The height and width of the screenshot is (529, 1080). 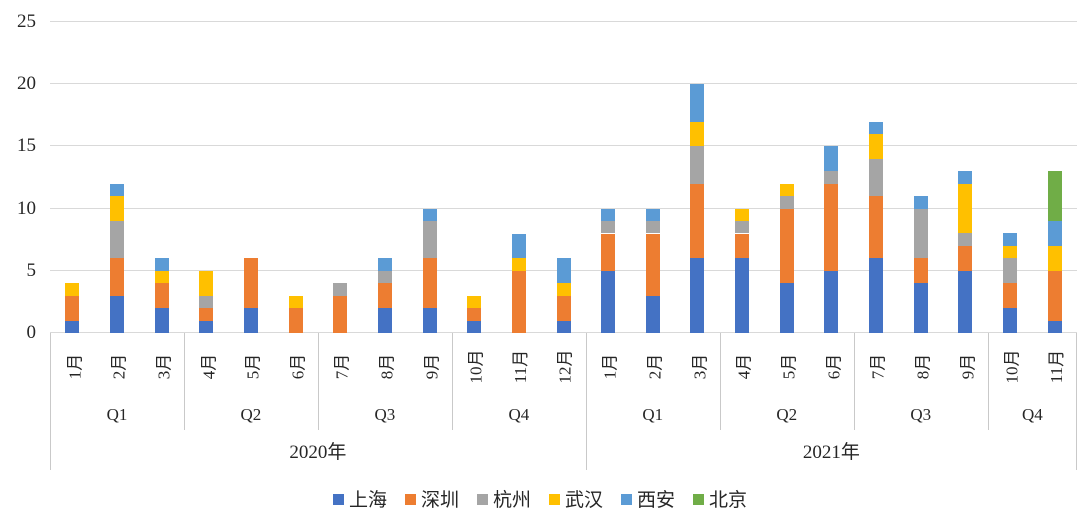 What do you see at coordinates (787, 414) in the screenshot?
I see `quarter-label: Q2` at bounding box center [787, 414].